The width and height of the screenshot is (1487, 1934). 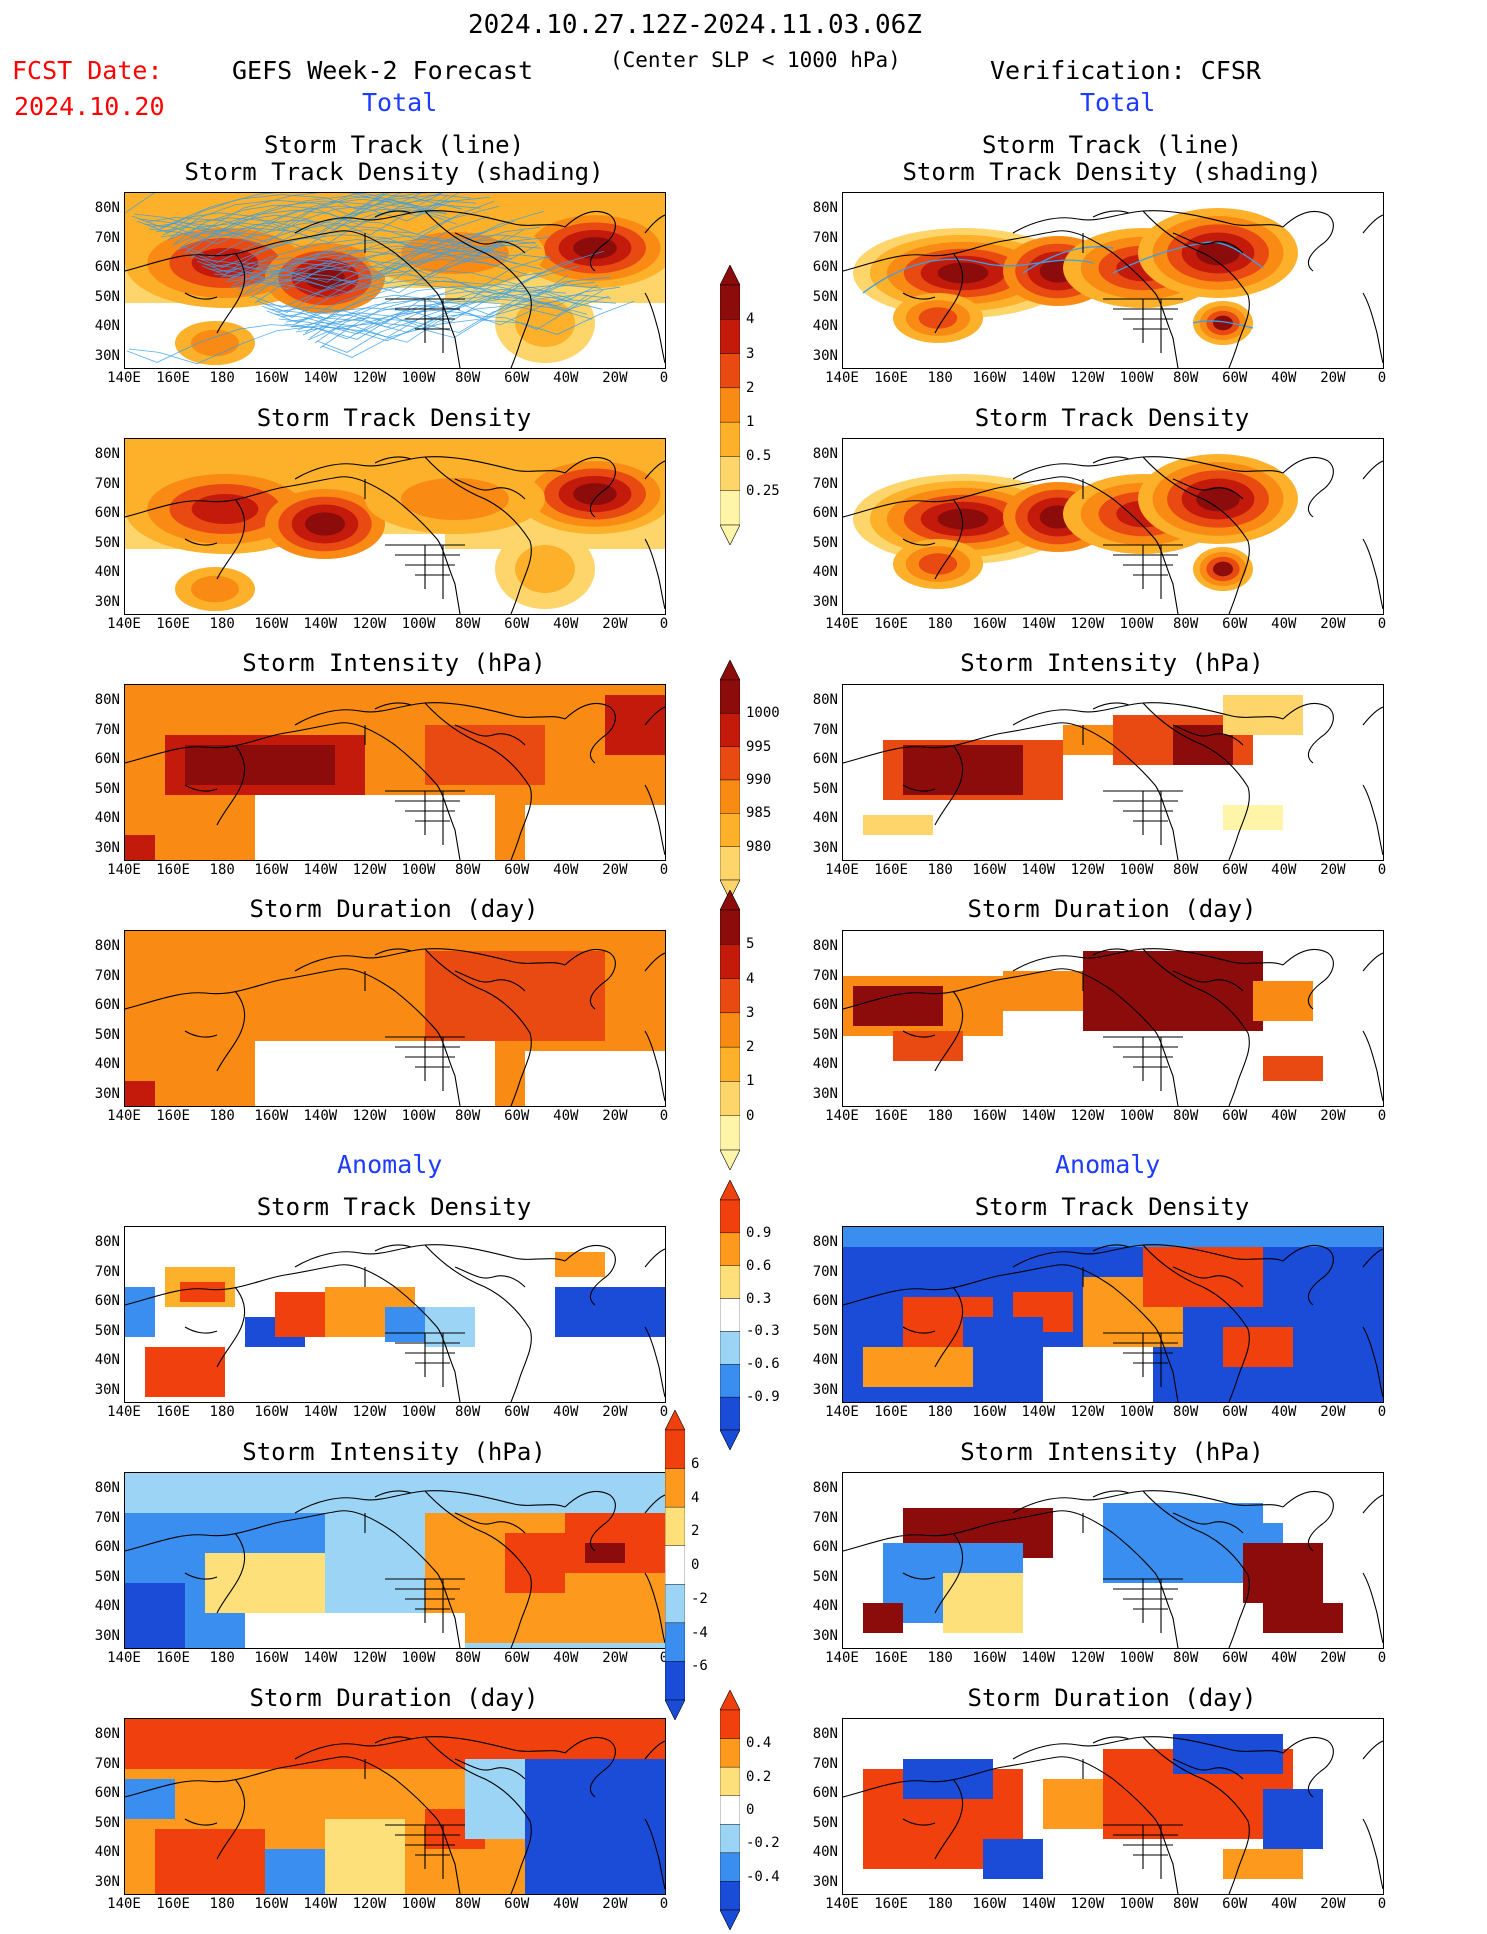 I want to click on colorbar-tick-label: 0.6, so click(x=759, y=1265).